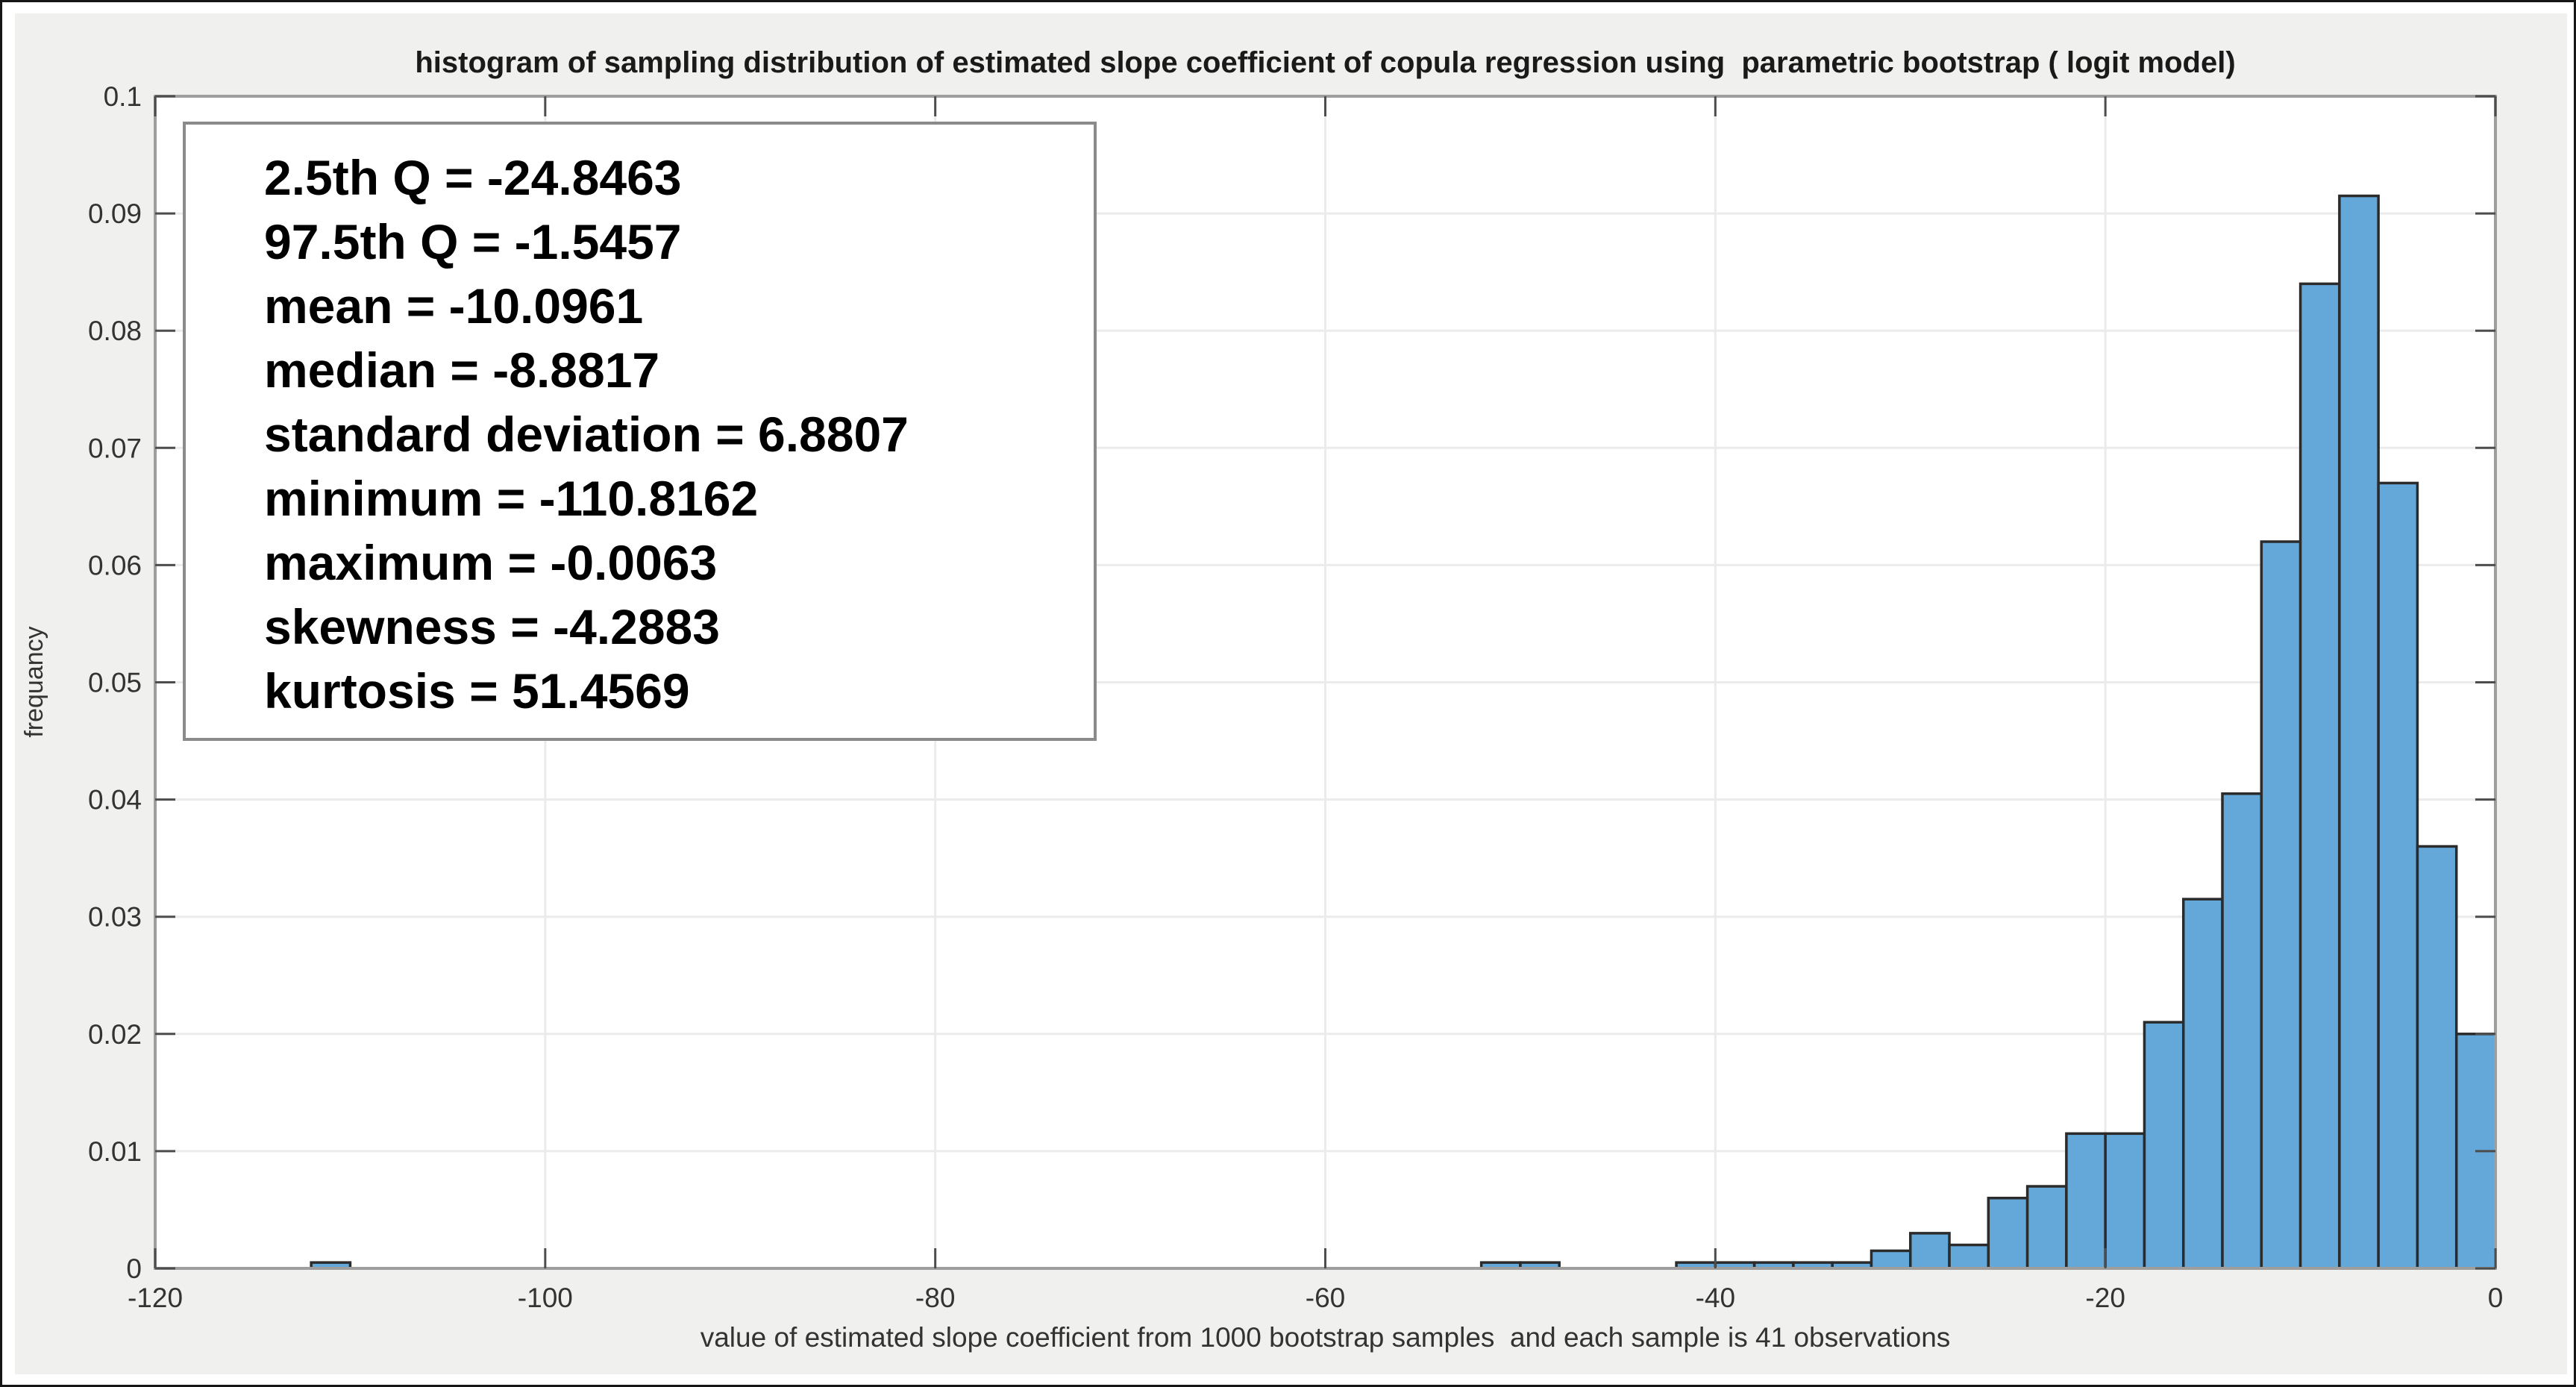  Describe the element at coordinates (115, 683) in the screenshot. I see `y-tick-label: 0.05` at that location.